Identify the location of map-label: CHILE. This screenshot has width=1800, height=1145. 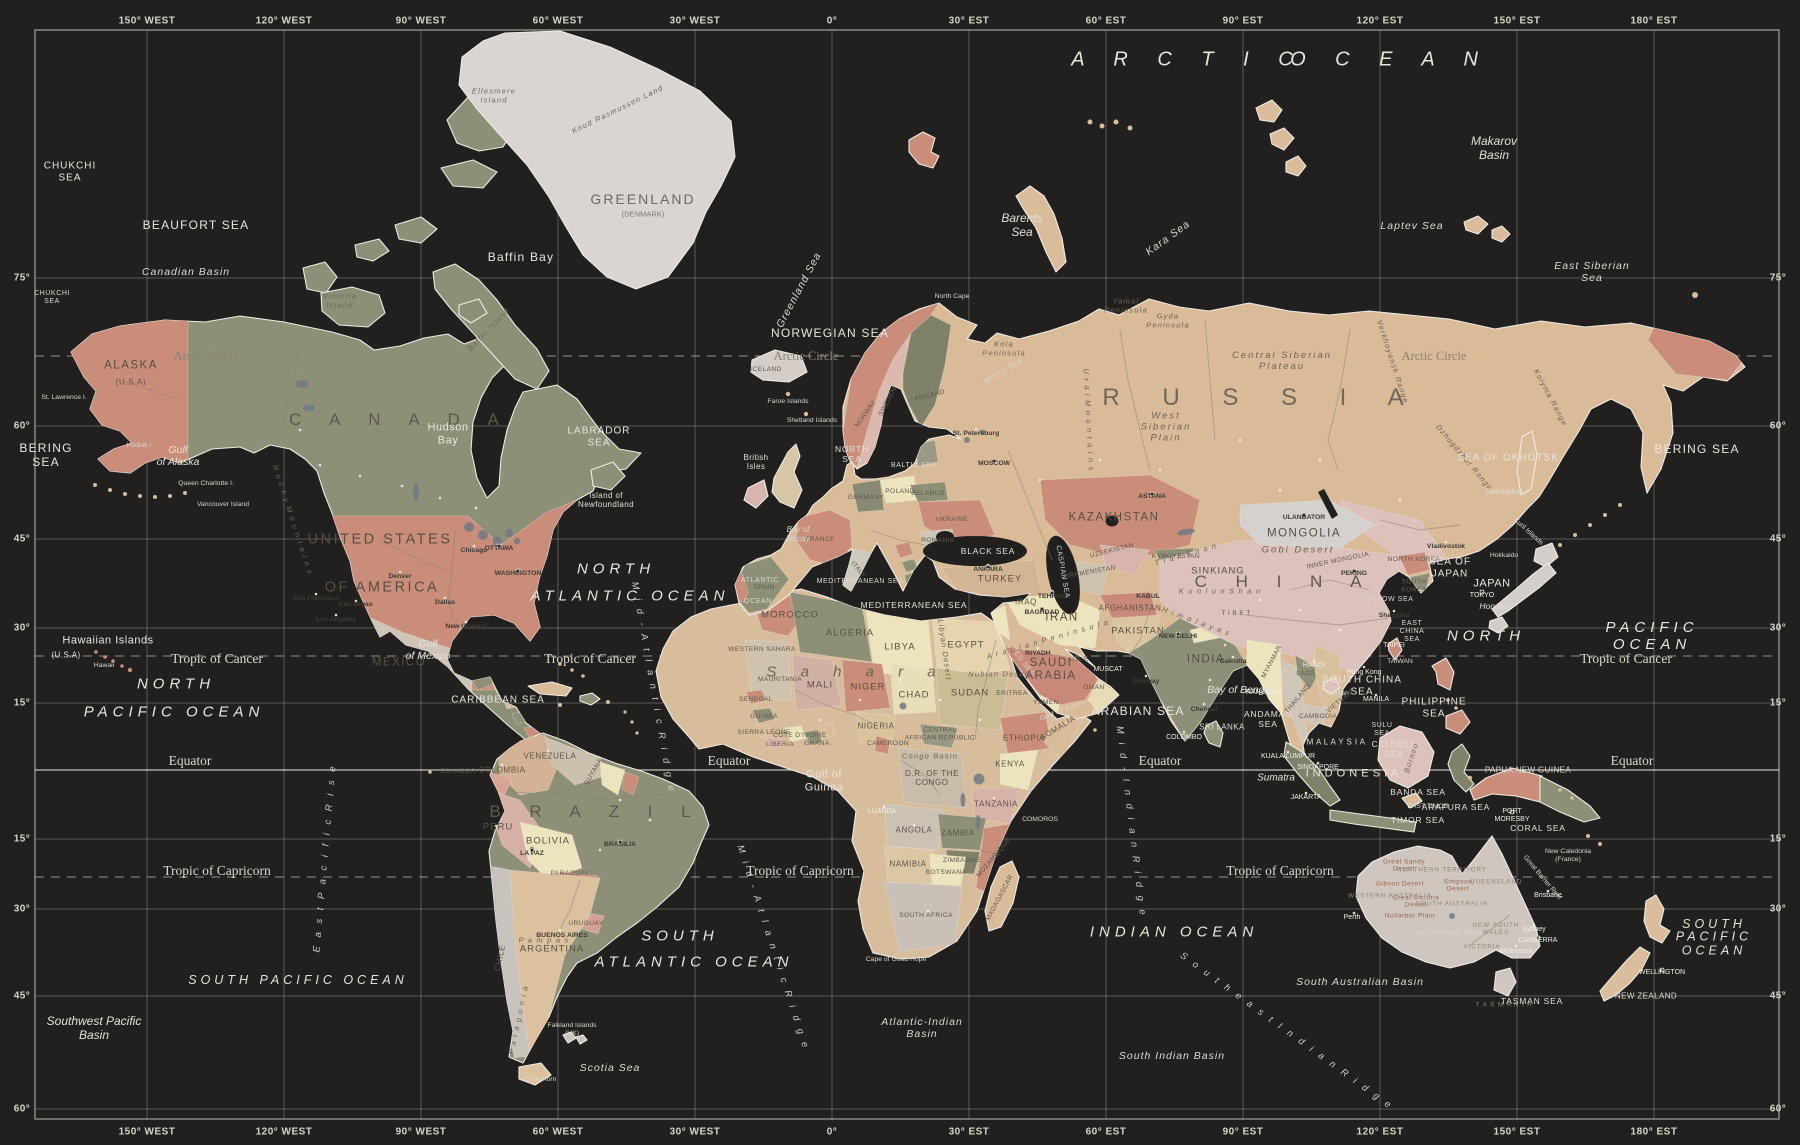
(500, 958).